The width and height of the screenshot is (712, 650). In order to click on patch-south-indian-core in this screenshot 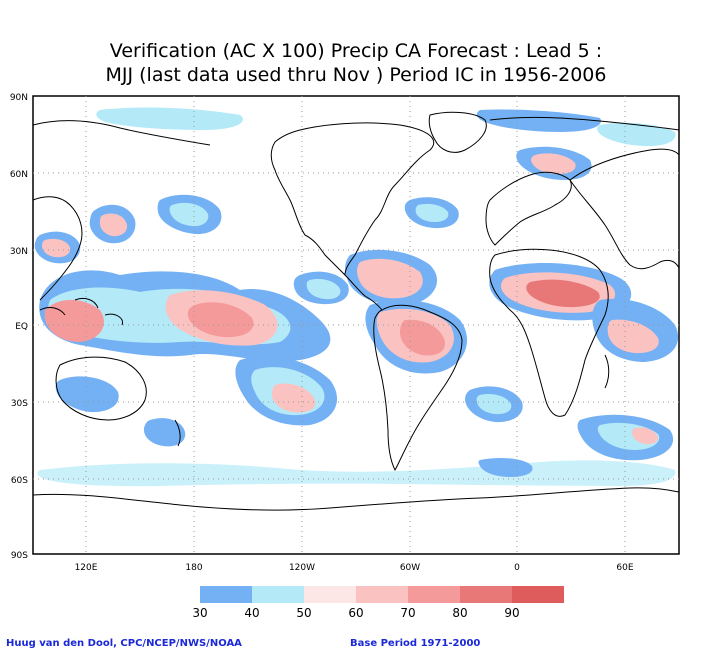, I will do `click(645, 436)`.